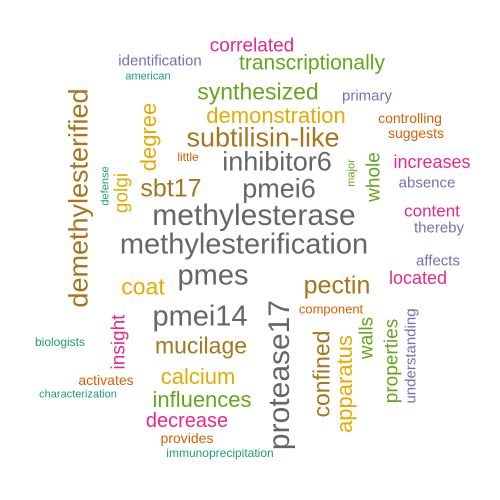 The width and height of the screenshot is (500, 500). I want to click on word-primary: primary, so click(367, 96).